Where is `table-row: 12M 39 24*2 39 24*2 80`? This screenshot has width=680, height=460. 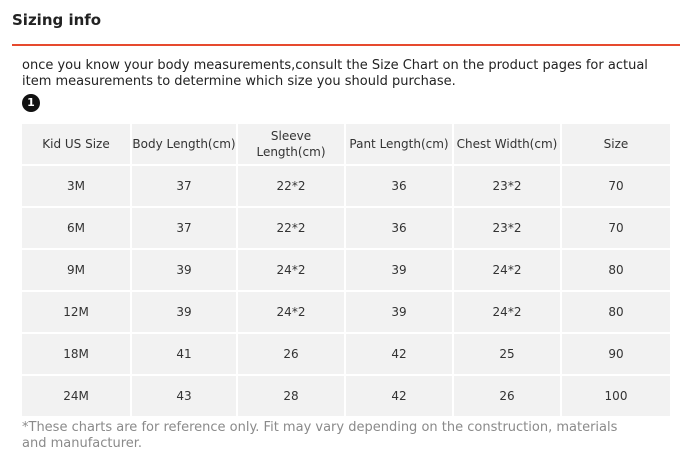 table-row: 12M 39 24*2 39 24*2 80 is located at coordinates (346, 312).